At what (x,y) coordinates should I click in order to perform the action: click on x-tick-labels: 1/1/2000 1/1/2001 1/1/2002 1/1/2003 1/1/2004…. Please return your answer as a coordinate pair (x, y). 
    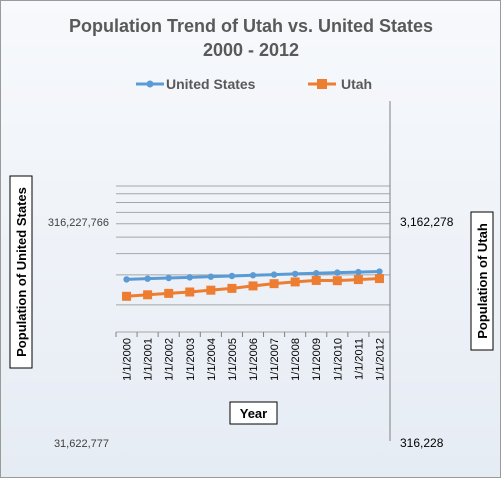
    Looking at the image, I should click on (254, 359).